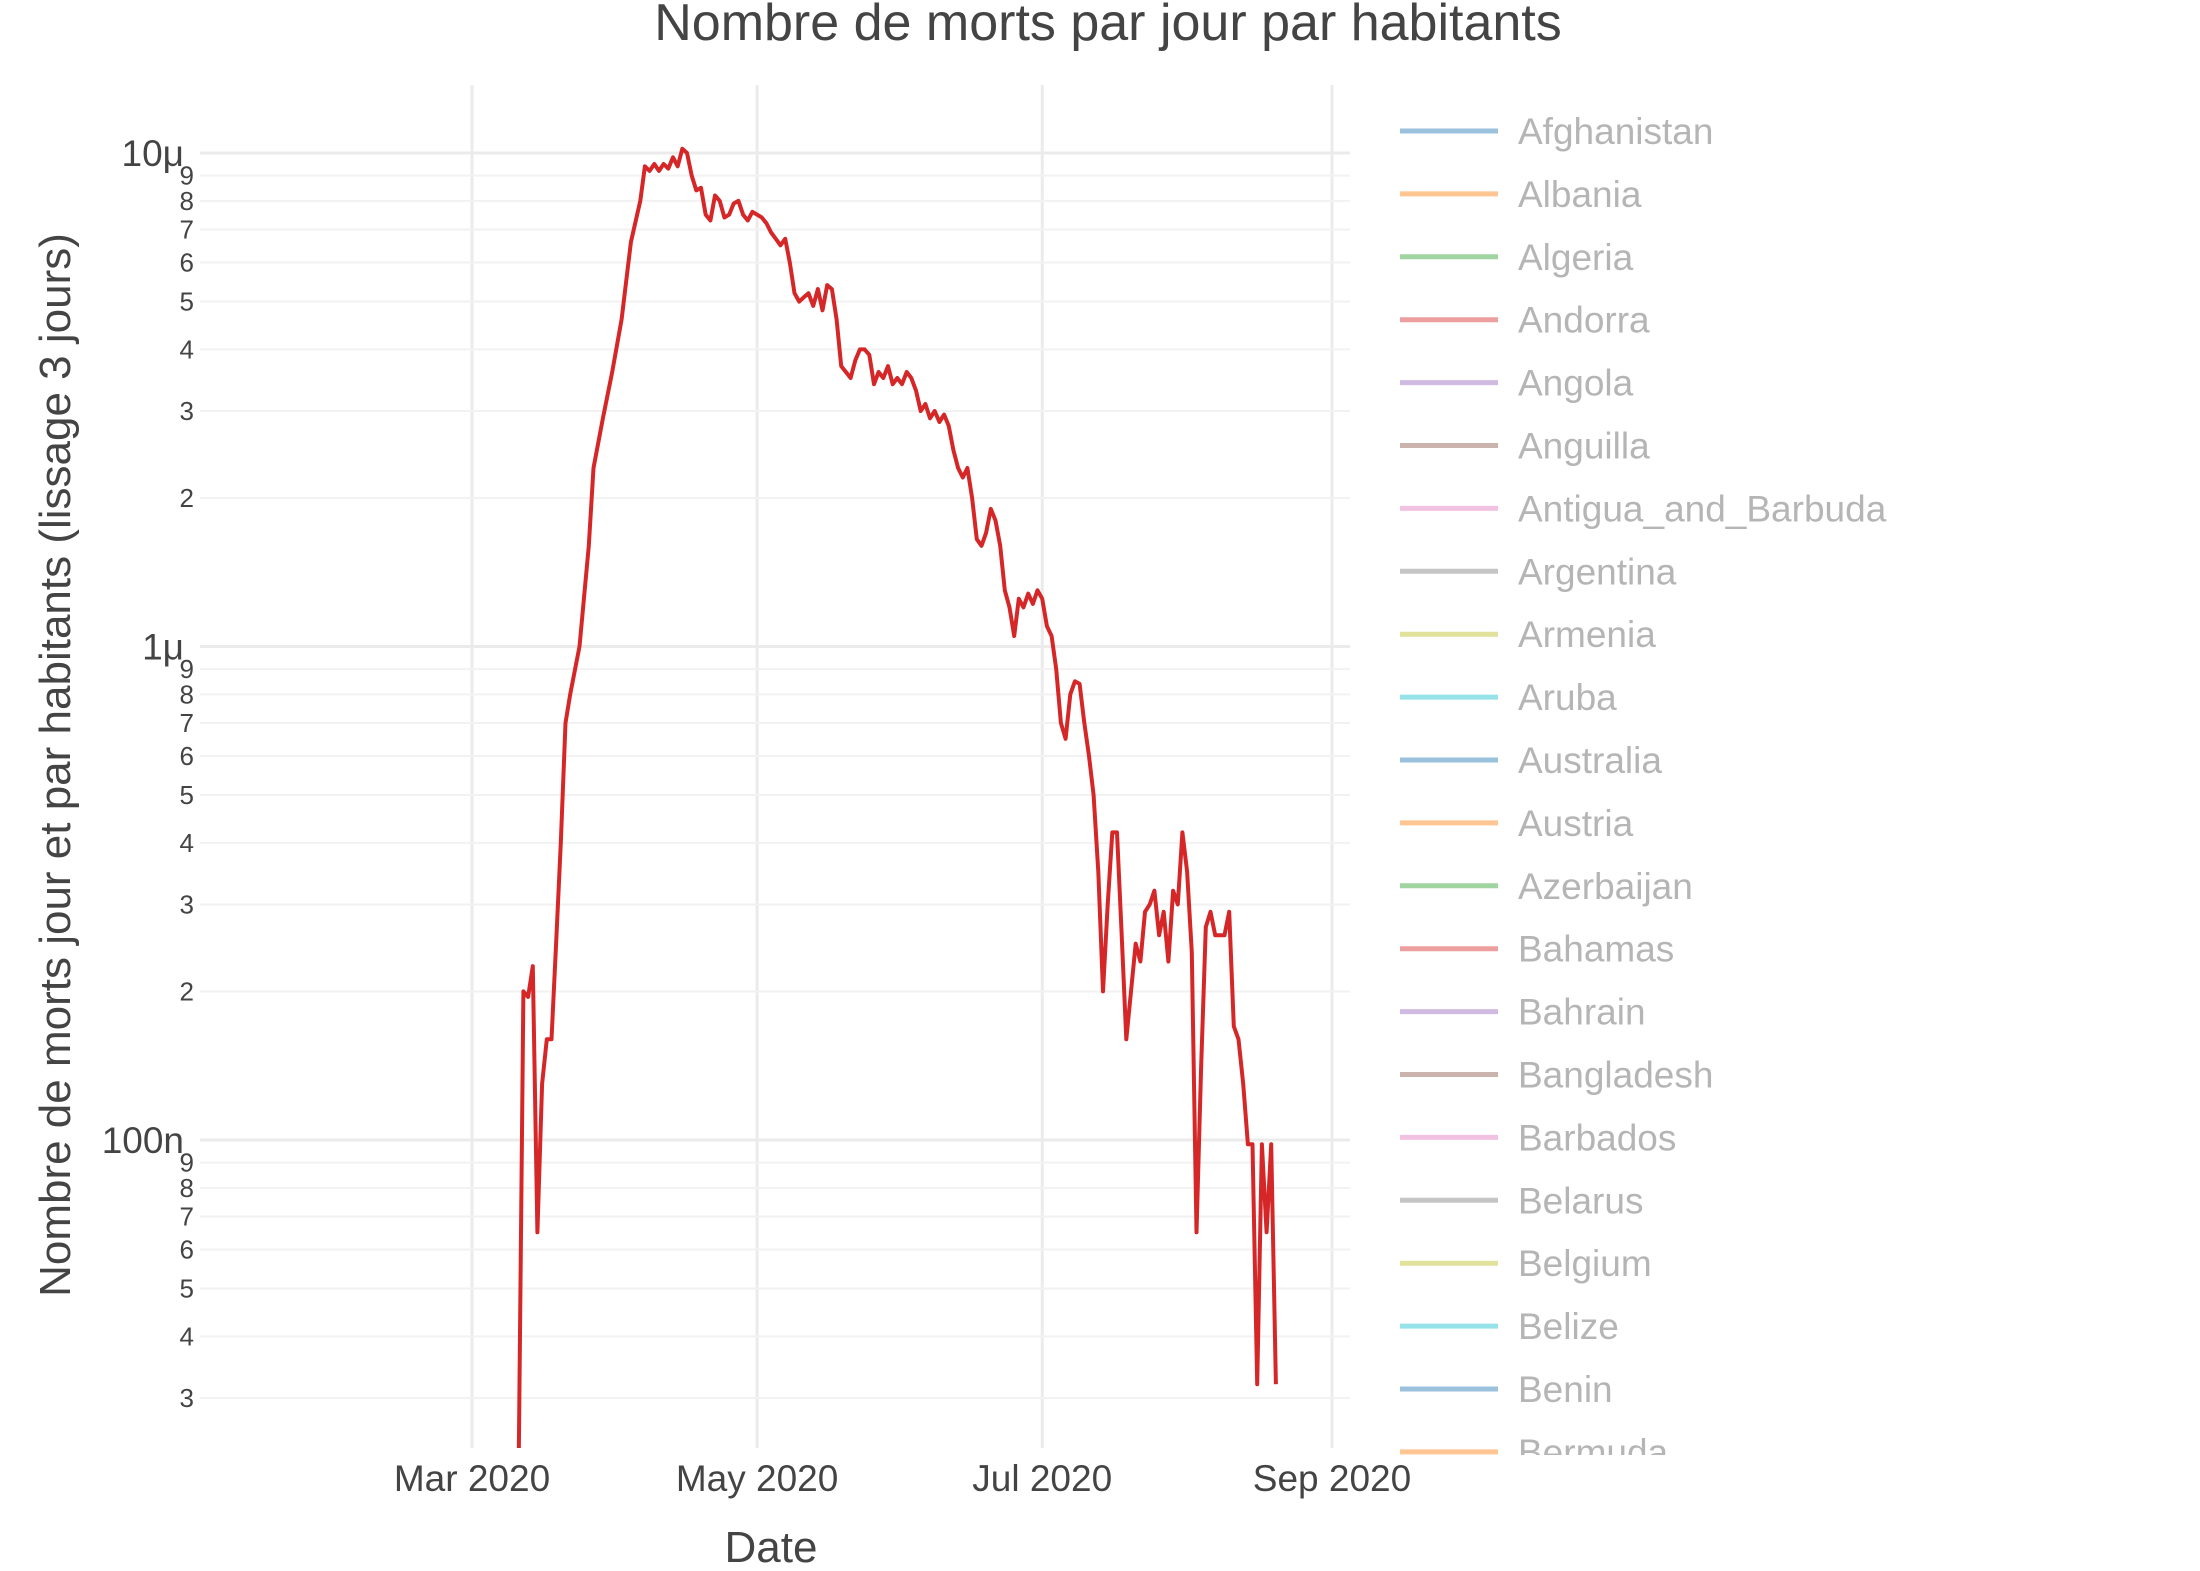  I want to click on legend-label: Armenia, so click(1587, 634).